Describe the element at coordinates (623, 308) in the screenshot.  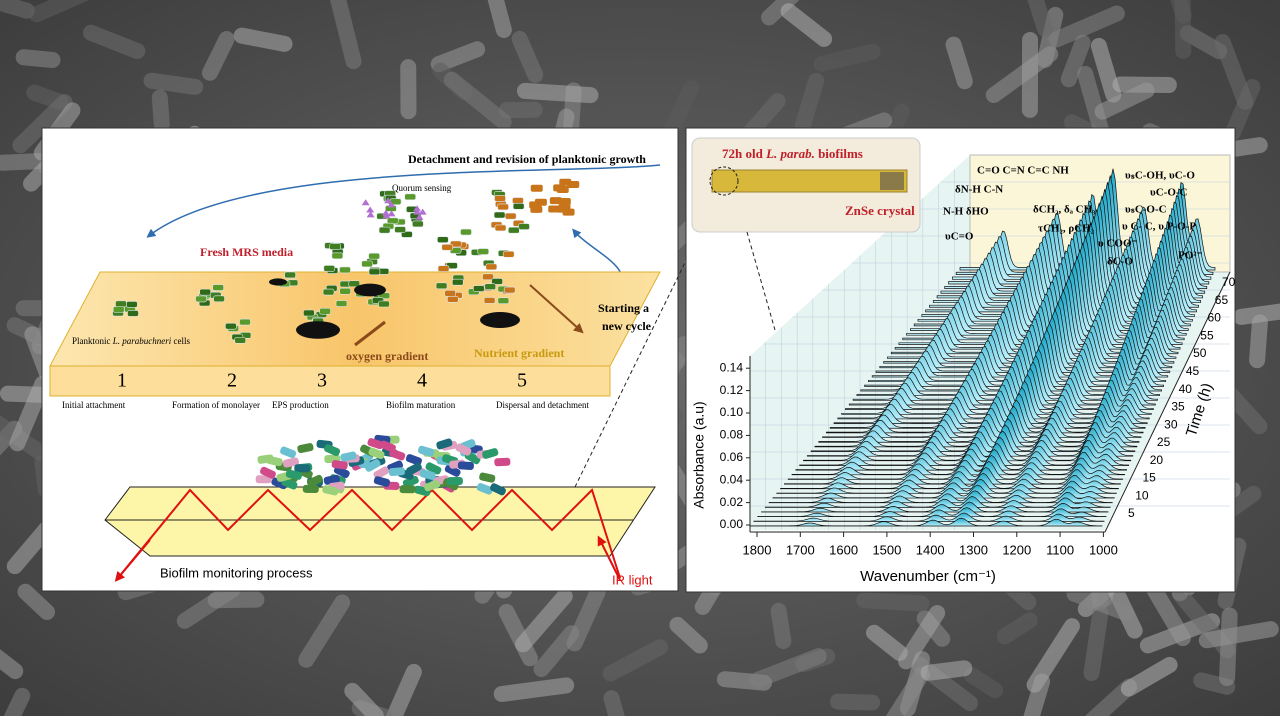
I see `cycle-label: Starting a` at that location.